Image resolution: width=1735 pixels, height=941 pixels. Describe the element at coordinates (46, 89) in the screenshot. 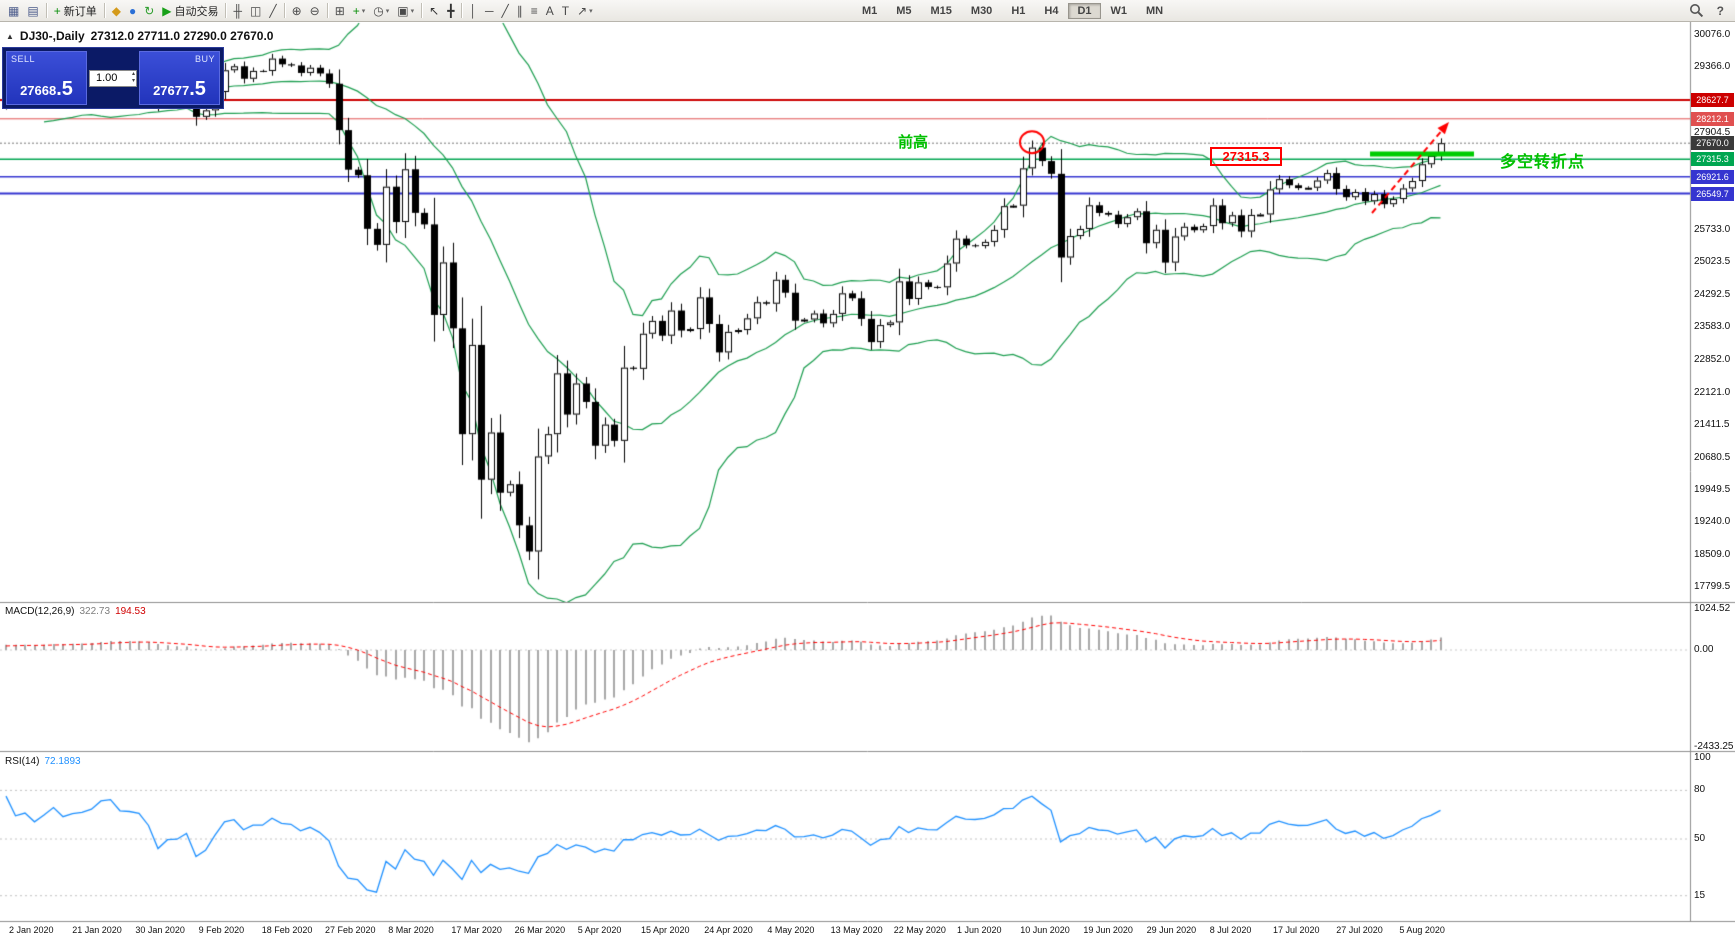

I see `sell-price: 27668.5` at that location.